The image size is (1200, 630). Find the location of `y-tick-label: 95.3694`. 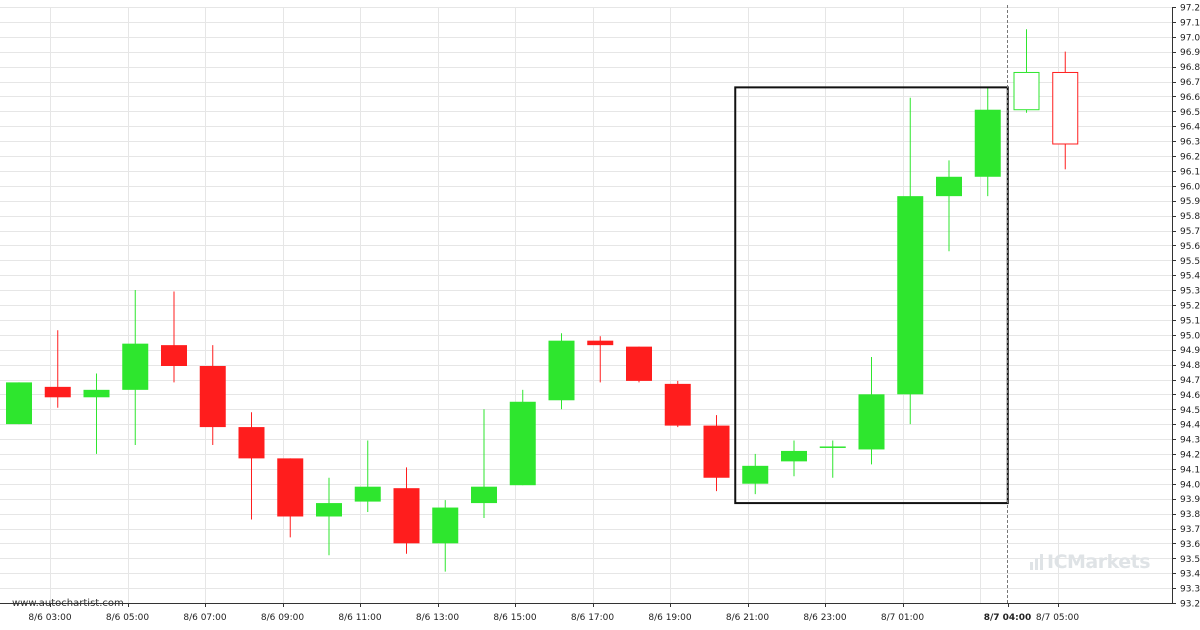

y-tick-label: 95.3694 is located at coordinates (1190, 292).